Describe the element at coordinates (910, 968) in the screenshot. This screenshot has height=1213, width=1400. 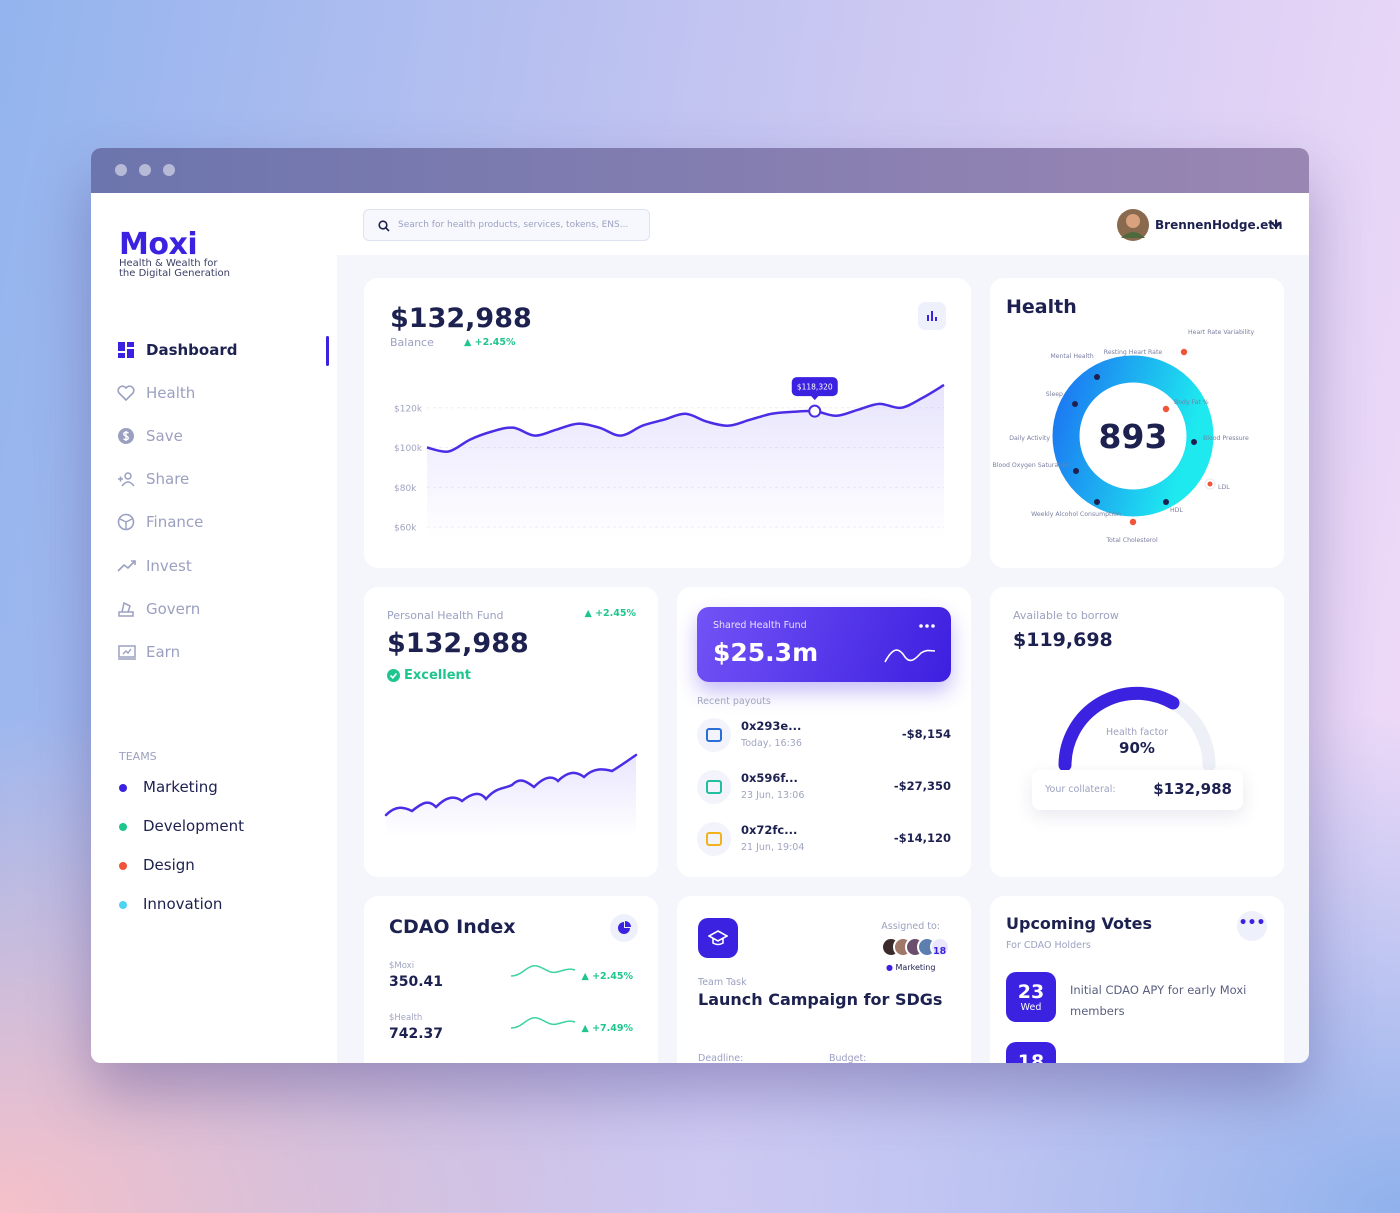
I see `task-team: ● Marketing` at that location.